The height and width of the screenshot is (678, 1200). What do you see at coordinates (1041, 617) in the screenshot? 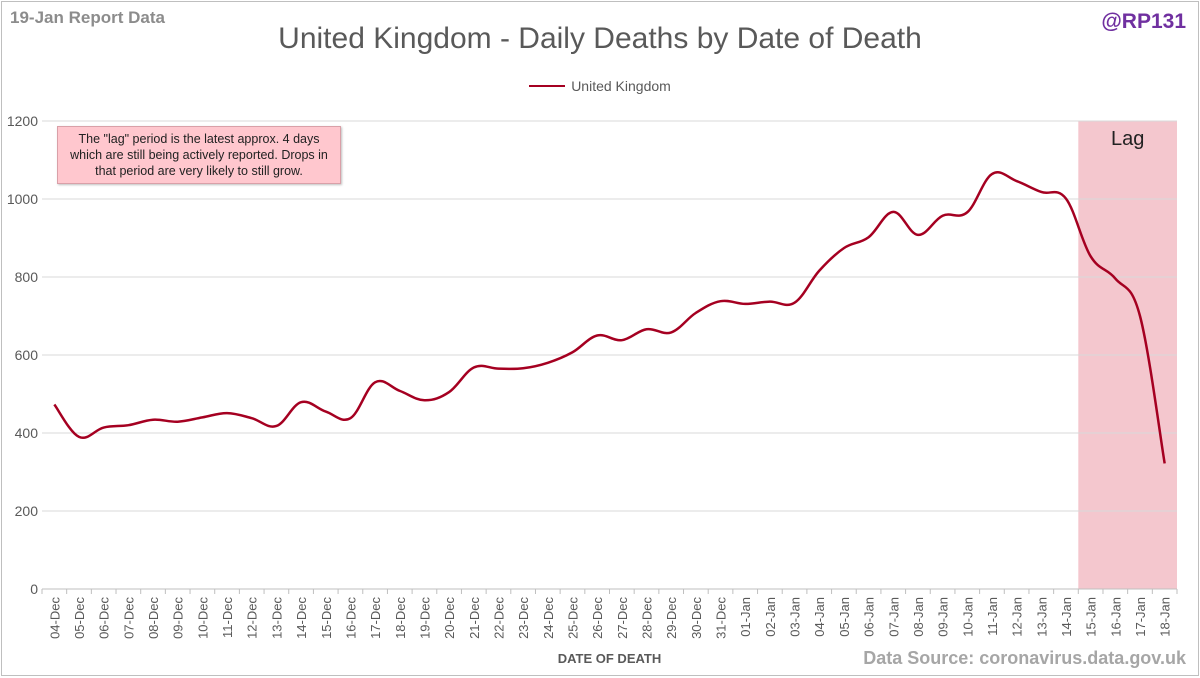
I see `x-tick-label: 13-Jan` at bounding box center [1041, 617].